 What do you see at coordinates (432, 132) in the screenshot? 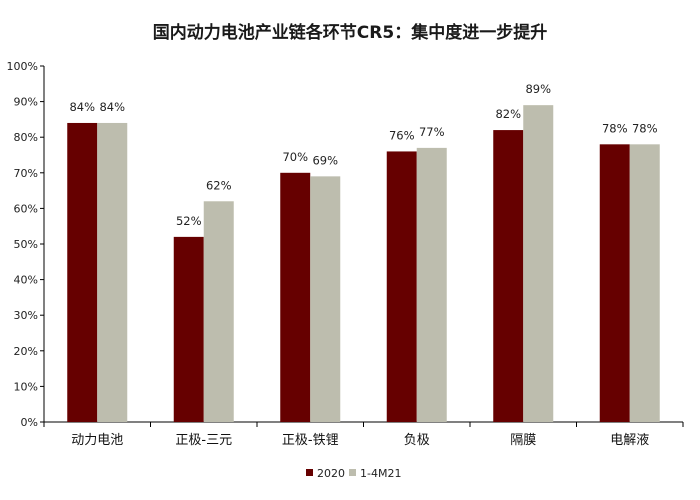
I see `data-label: 77%` at bounding box center [432, 132].